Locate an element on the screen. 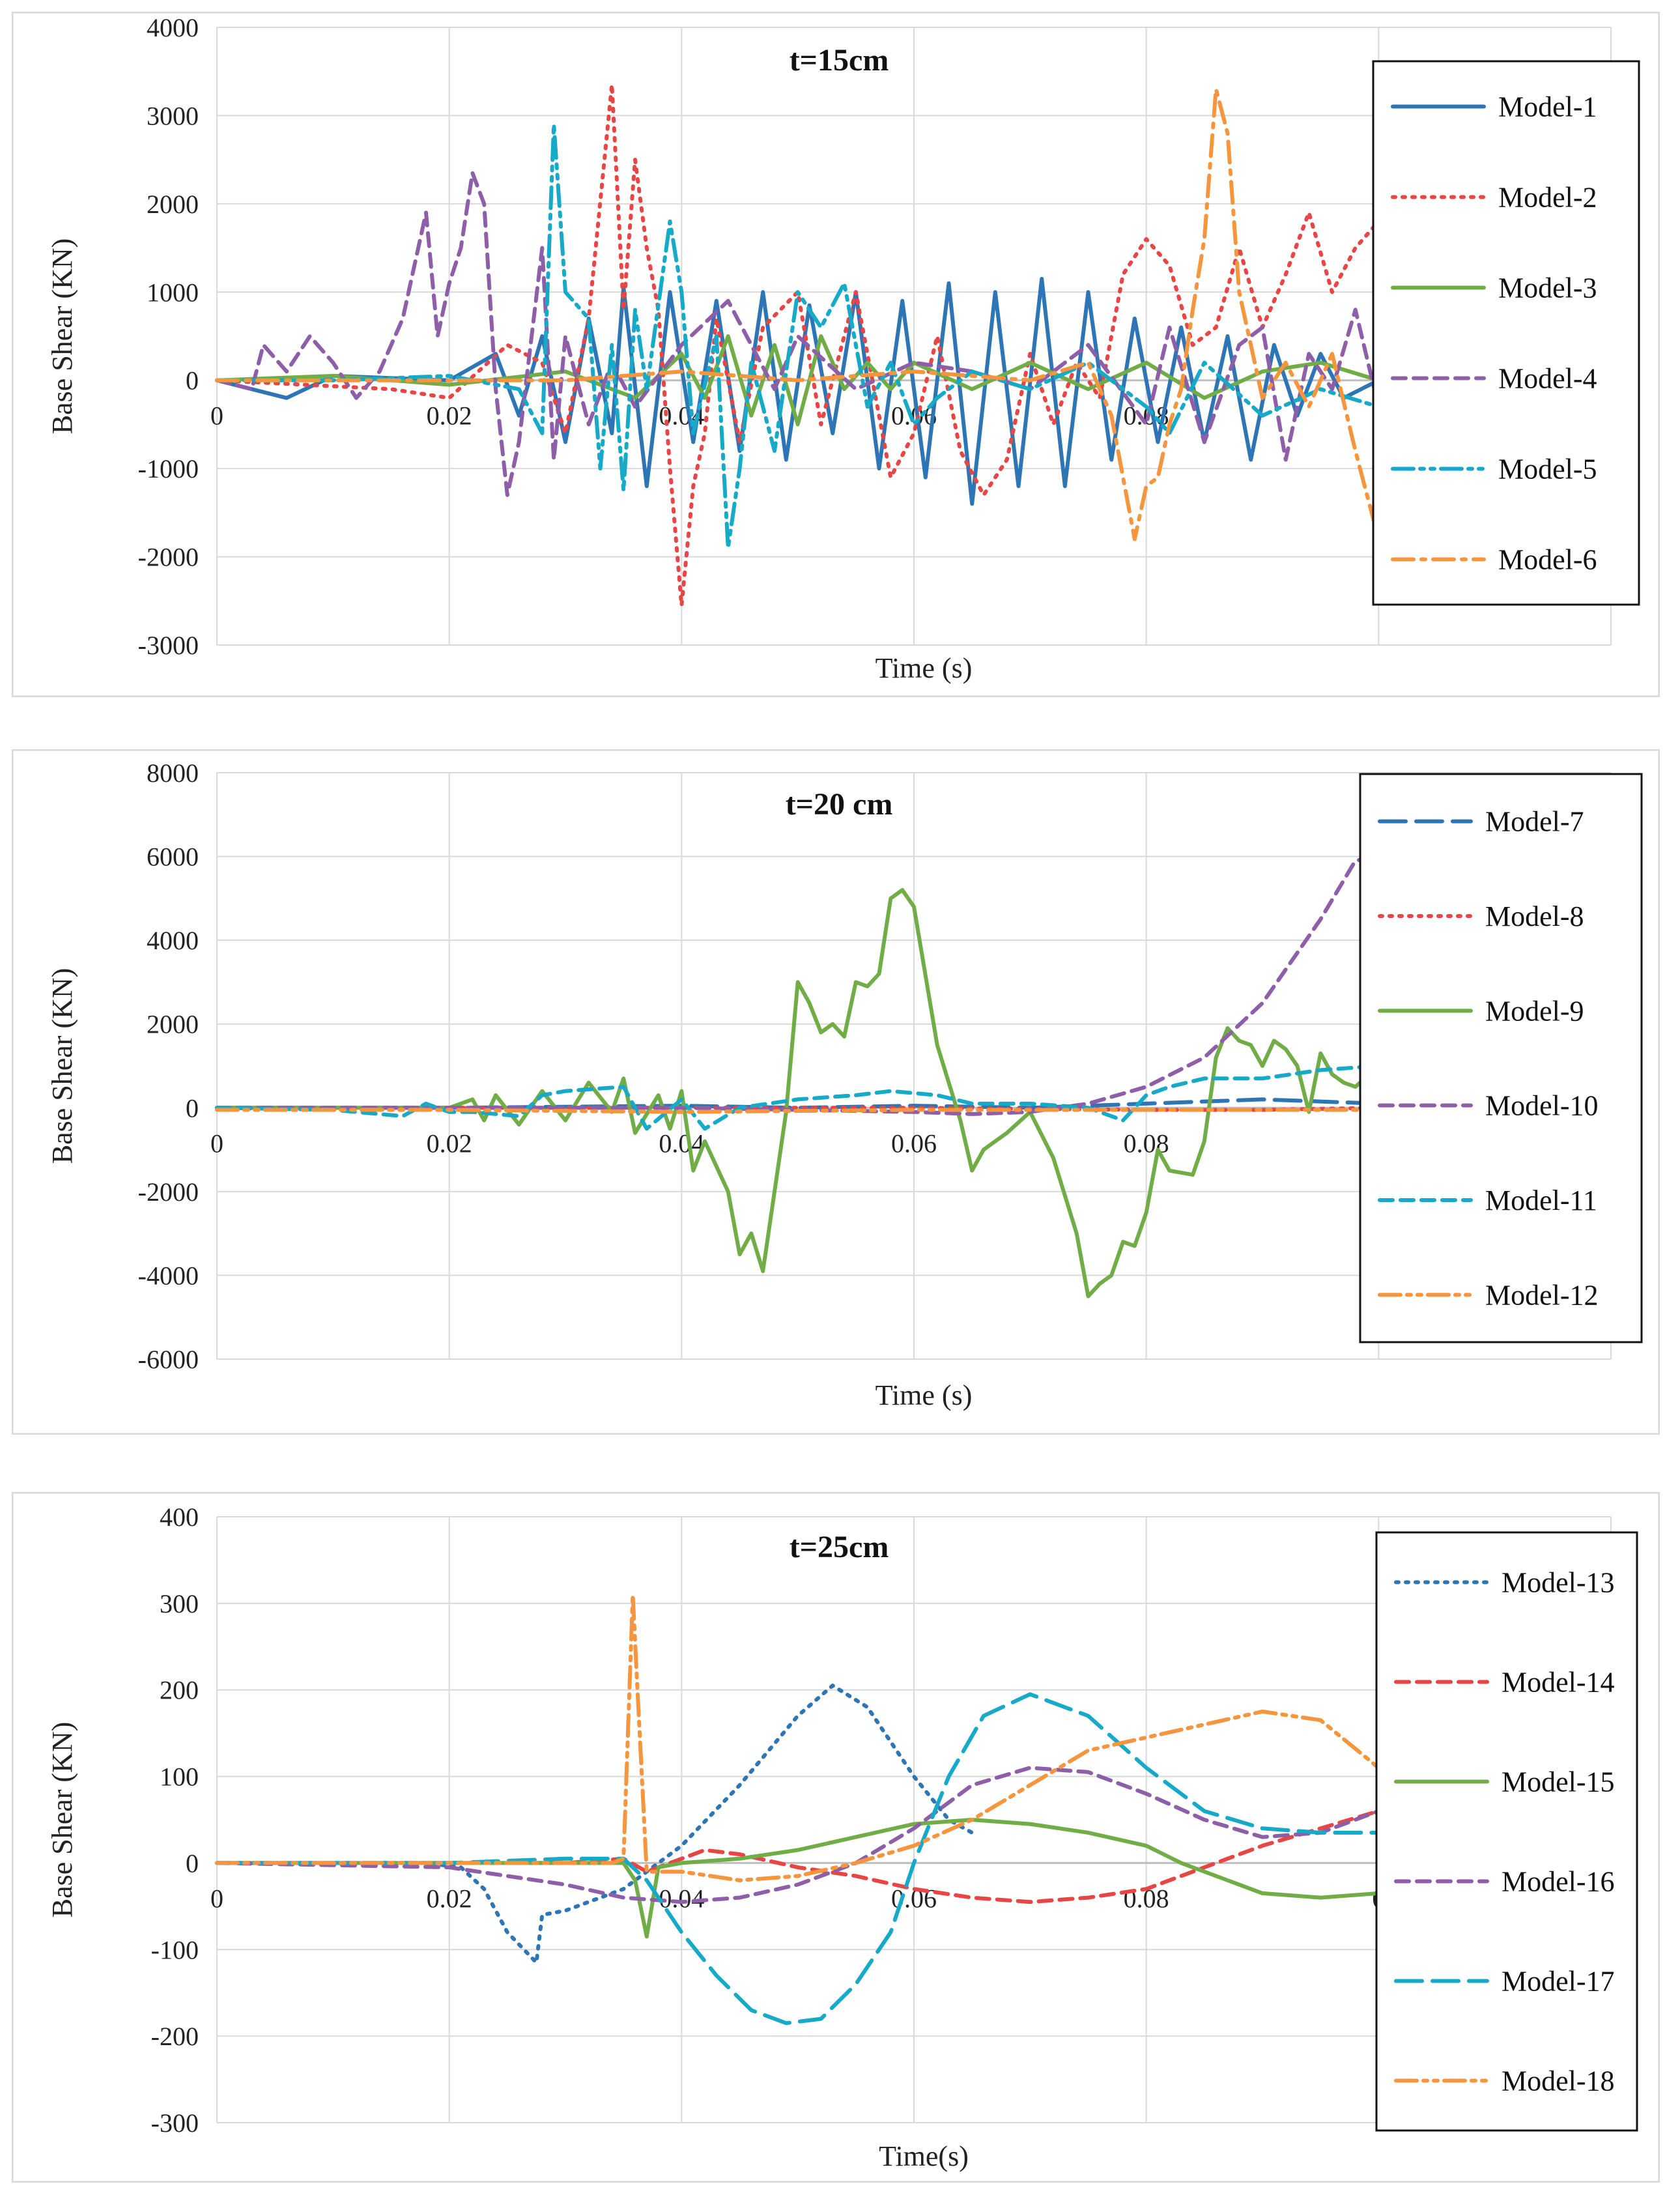 The height and width of the screenshot is (2195, 1680). legend-label: Model-13 is located at coordinates (1558, 1583).